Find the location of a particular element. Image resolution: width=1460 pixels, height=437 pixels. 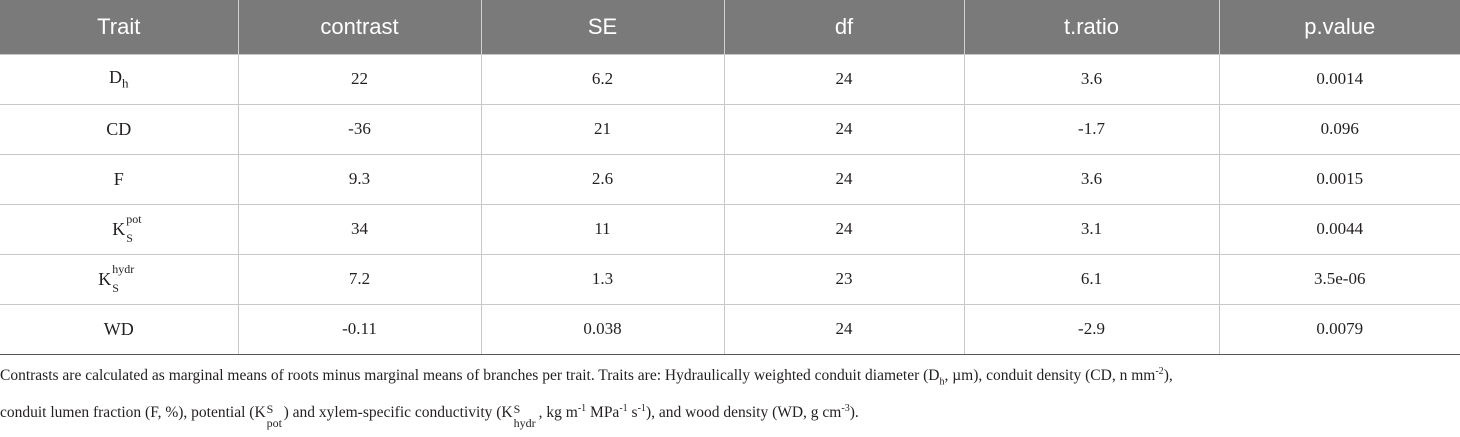

footnote-text: MPa is located at coordinates (603, 413).